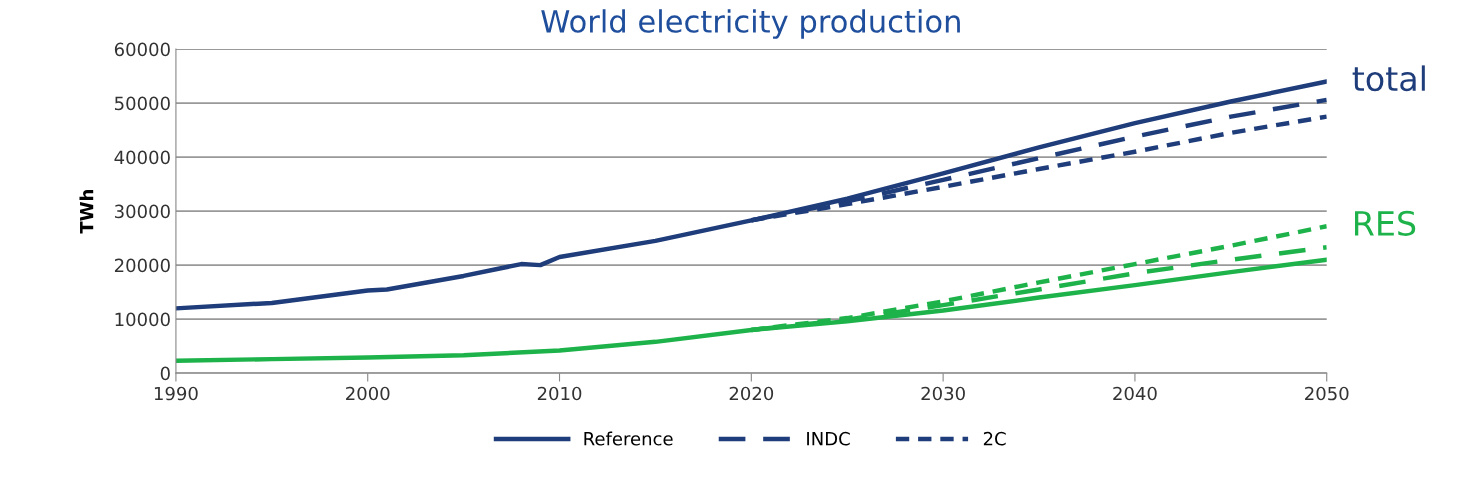  I want to click on y-tick-label: 50000, so click(142, 103).